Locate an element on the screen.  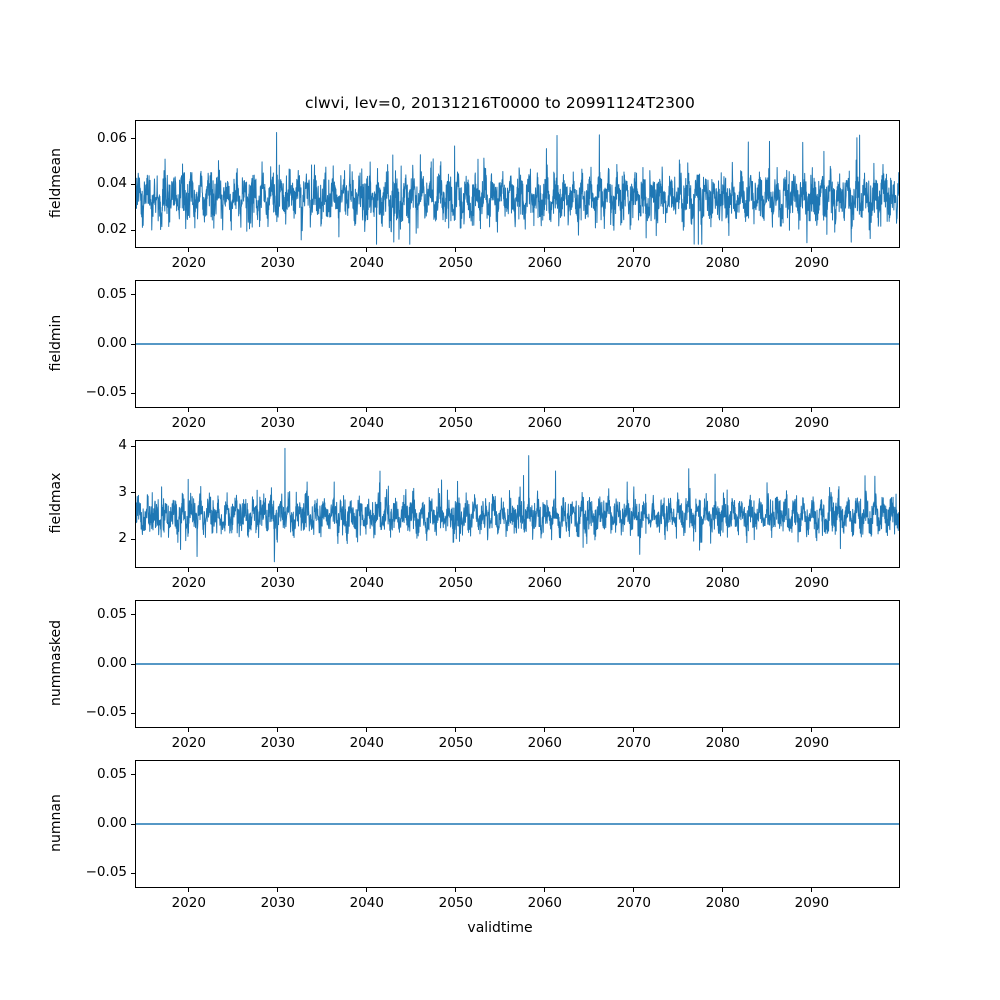
y-tick-label: 0.02 is located at coordinates (111, 229).